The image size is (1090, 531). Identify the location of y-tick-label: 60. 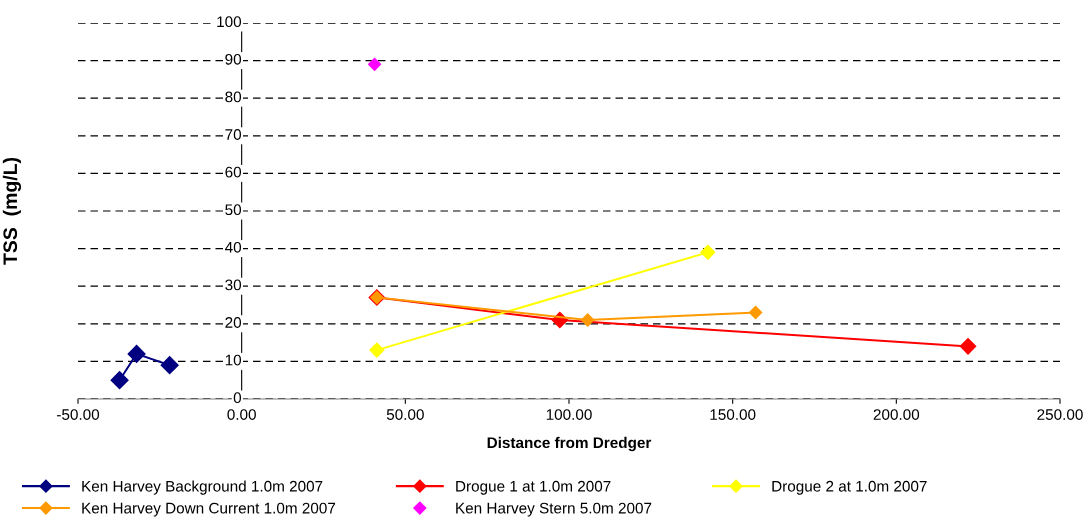
(233, 172).